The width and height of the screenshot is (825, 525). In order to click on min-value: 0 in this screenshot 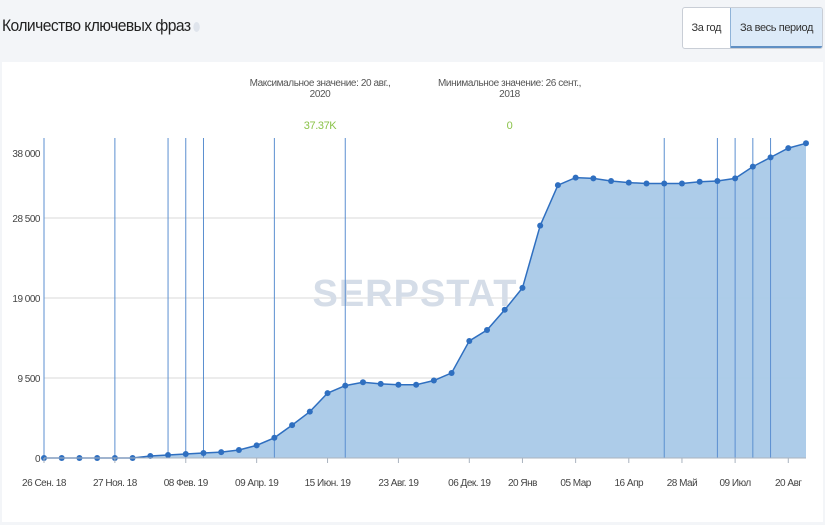, I will do `click(509, 126)`.